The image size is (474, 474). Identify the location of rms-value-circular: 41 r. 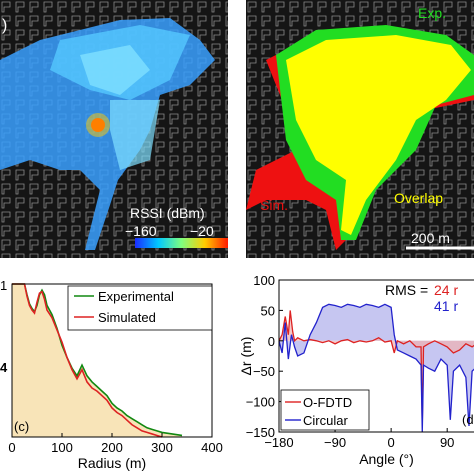
(446, 306).